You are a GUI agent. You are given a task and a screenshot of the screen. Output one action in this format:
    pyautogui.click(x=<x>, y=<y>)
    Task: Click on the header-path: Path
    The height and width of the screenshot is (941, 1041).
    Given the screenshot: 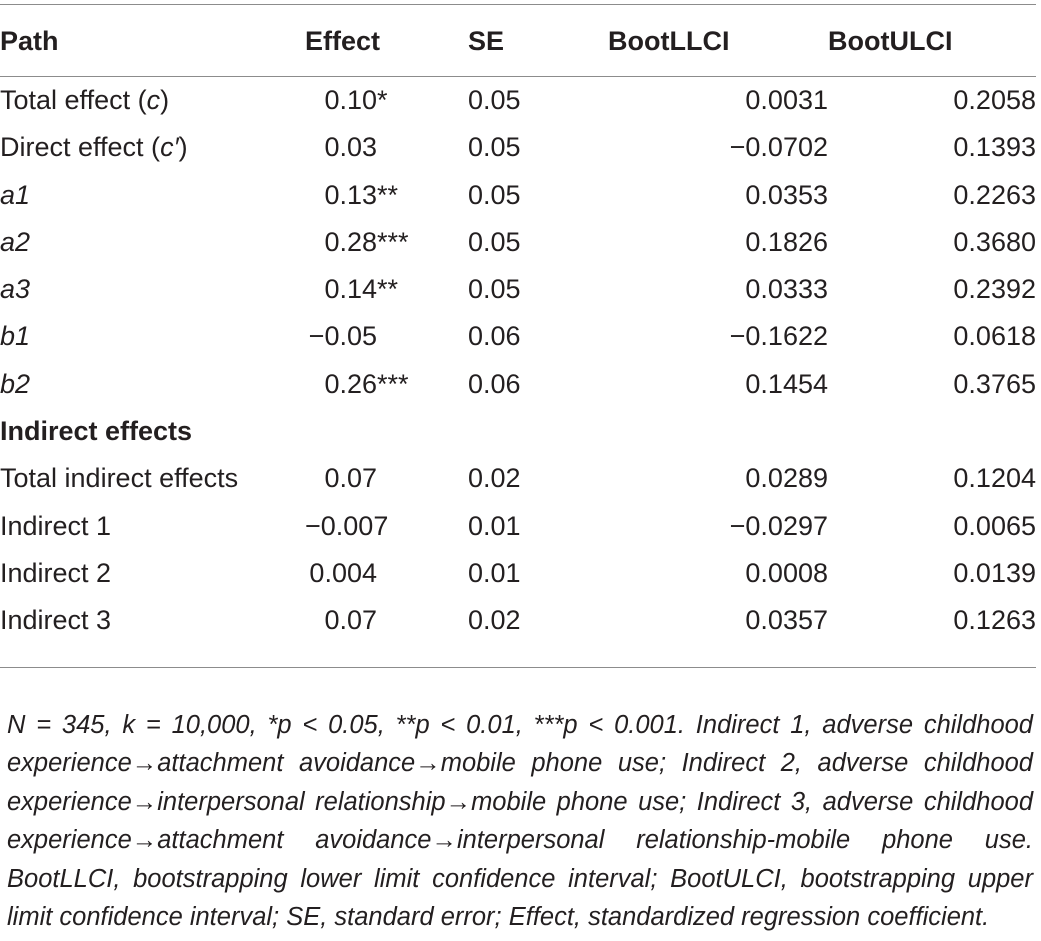 What is the action you would take?
    pyautogui.click(x=29, y=41)
    